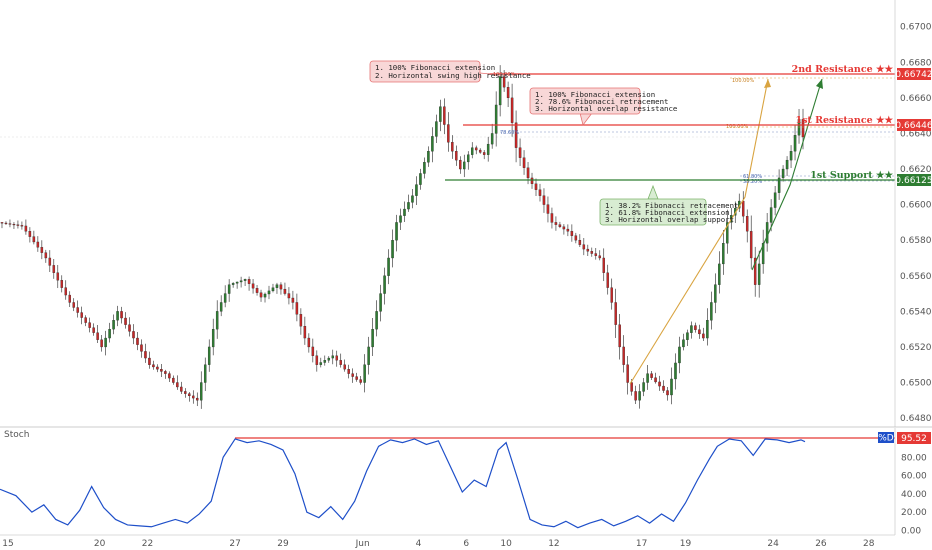 The width and height of the screenshot is (932, 550). What do you see at coordinates (602, 101) in the screenshot?
I see `annotation-note-2-line-2: 2. 78.6% Fibonacci retracement` at bounding box center [602, 101].